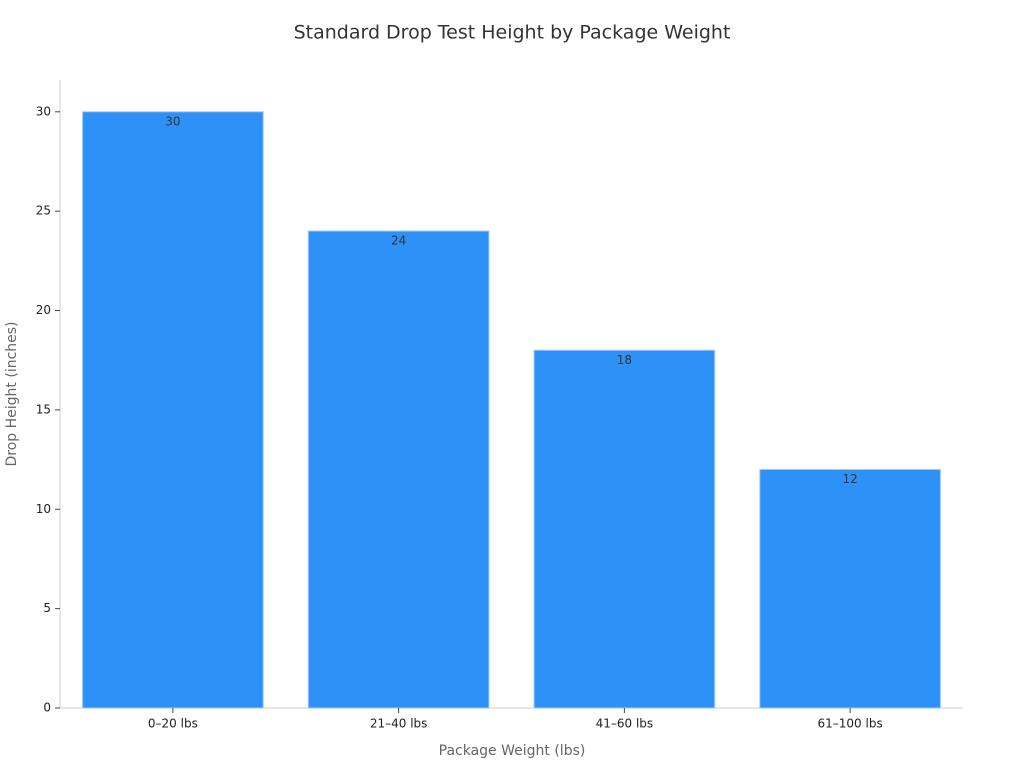 The height and width of the screenshot is (768, 1024). What do you see at coordinates (512, 751) in the screenshot?
I see `x-axis-label: Package Weight (lbs)` at bounding box center [512, 751].